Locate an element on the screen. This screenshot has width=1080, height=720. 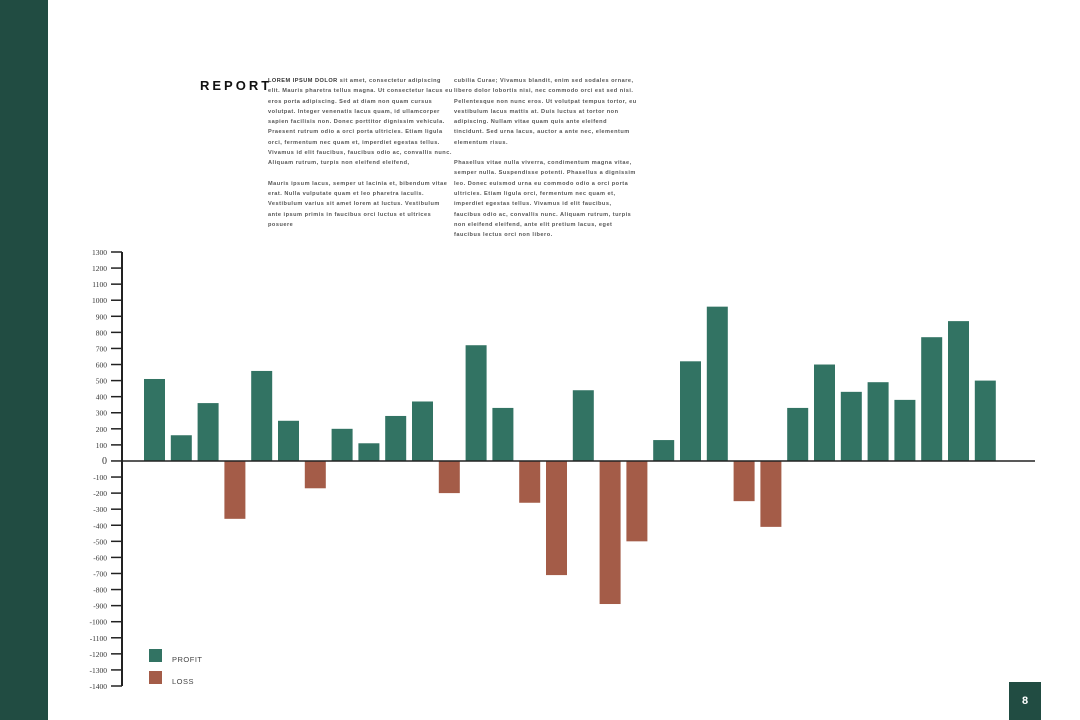
y-tick-label: 900 is located at coordinates (102, 316).